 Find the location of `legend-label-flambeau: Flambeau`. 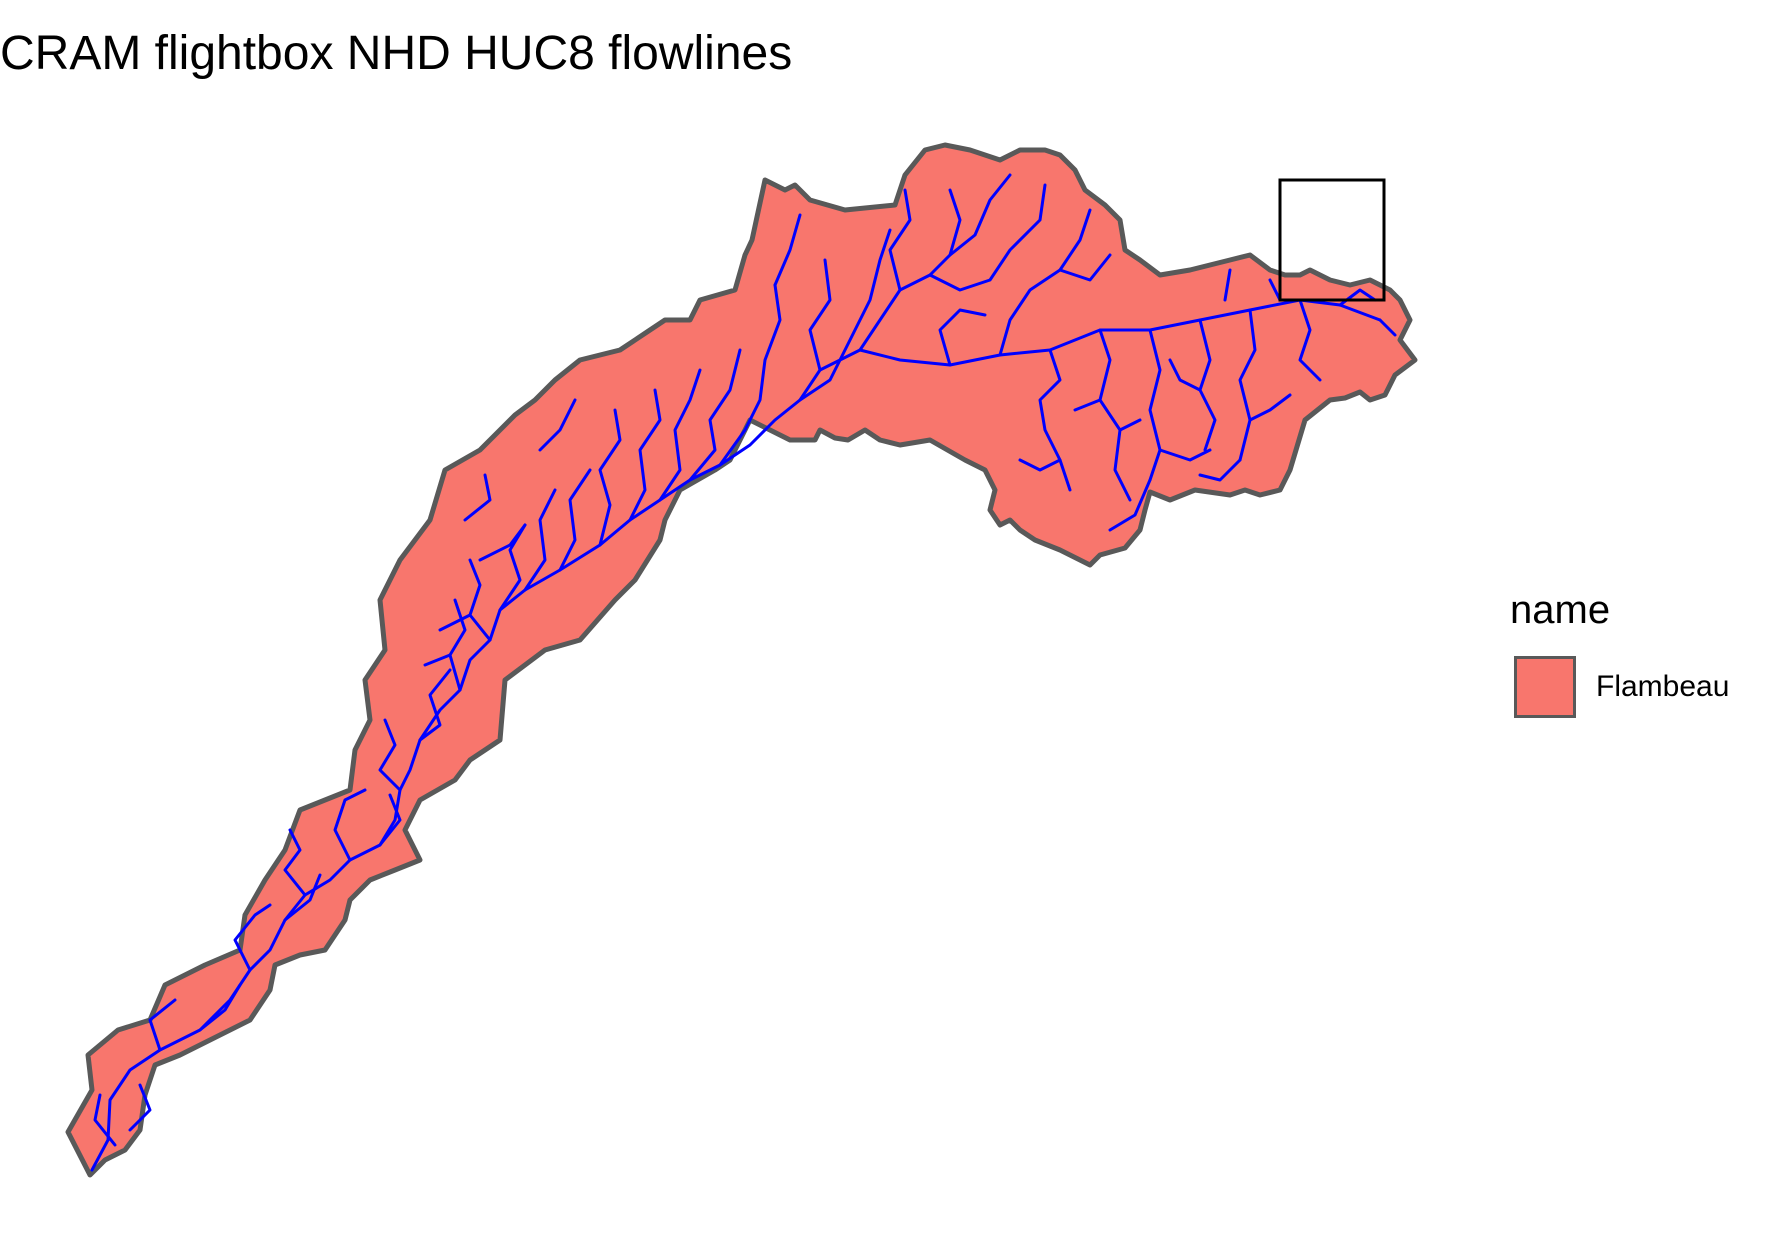

legend-label-flambeau: Flambeau is located at coordinates (1662, 687).